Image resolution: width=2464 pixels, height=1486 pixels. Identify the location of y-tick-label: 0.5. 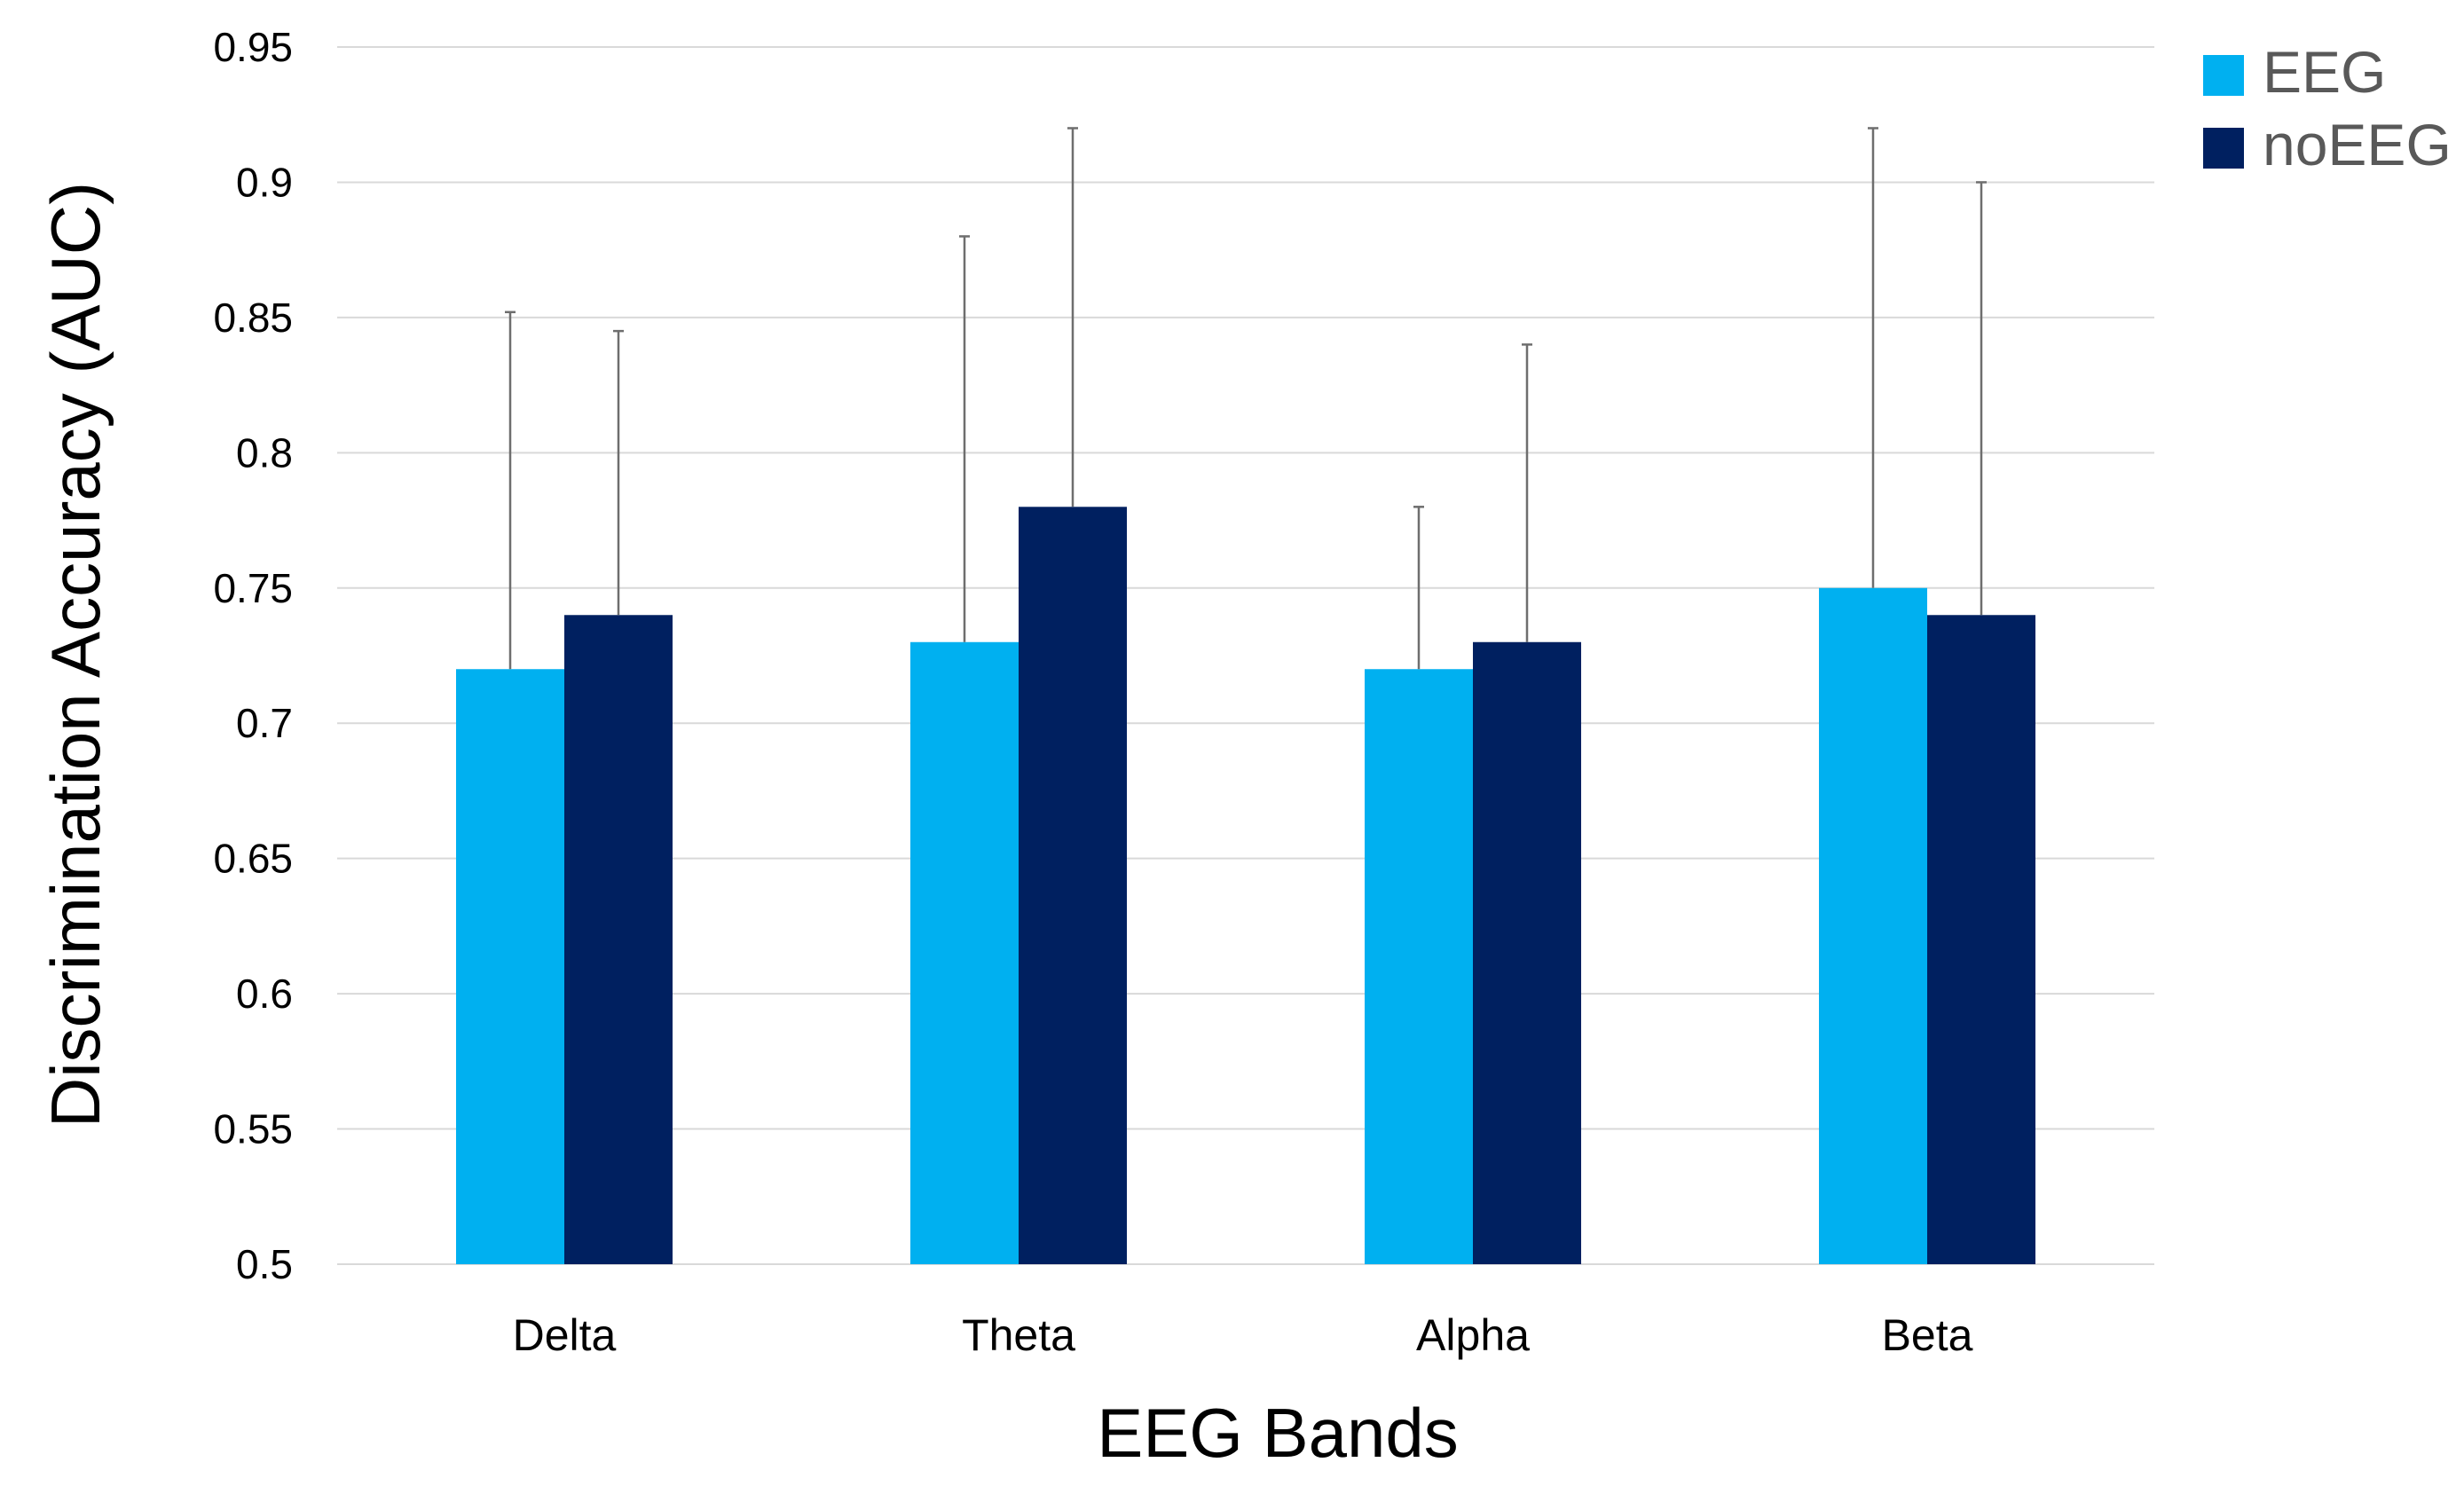
(264, 1264).